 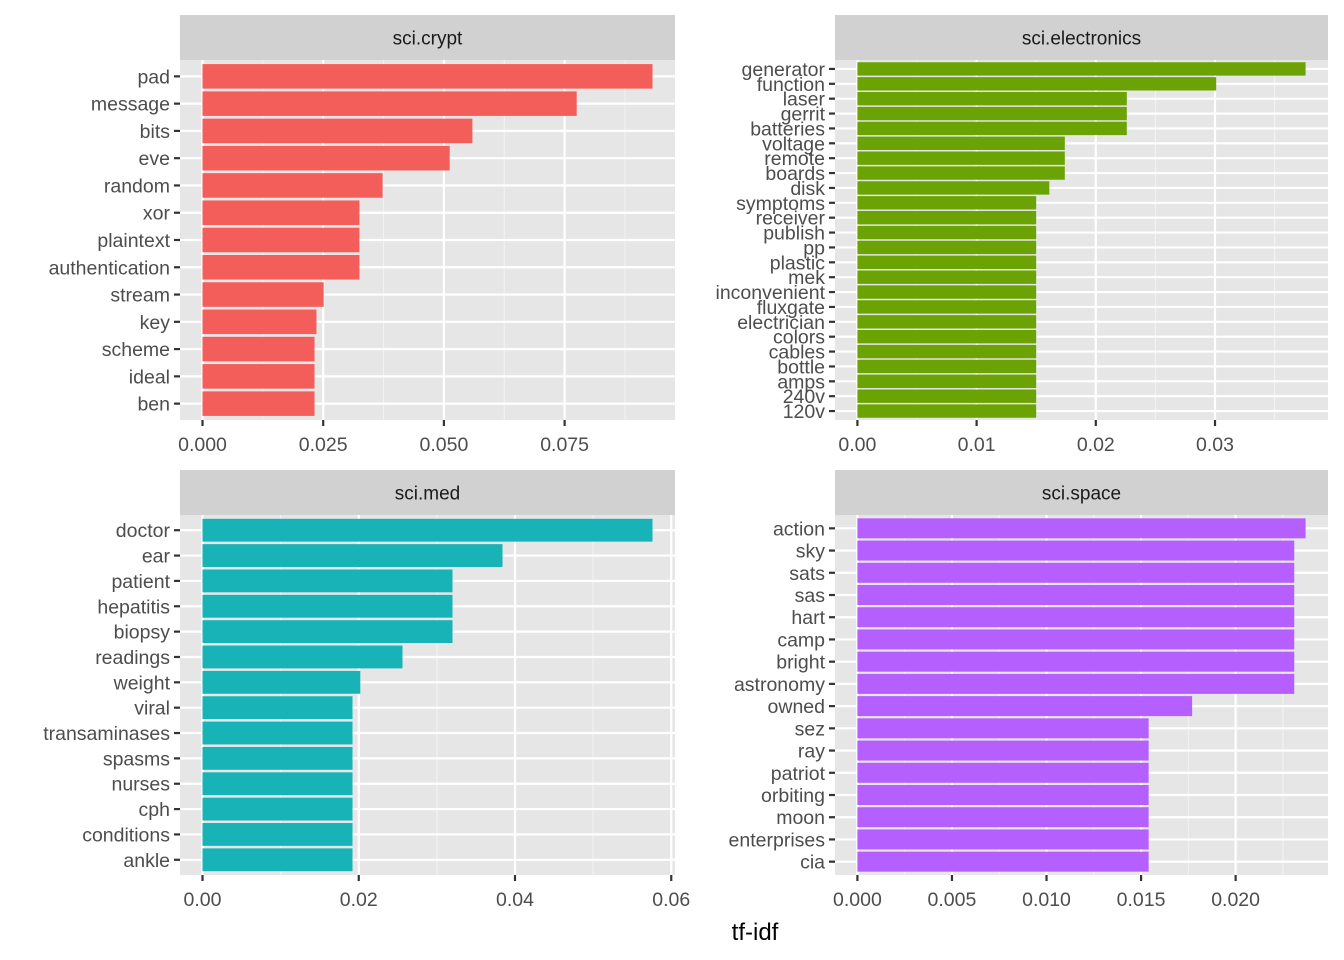 I want to click on bar-astronomy, so click(x=1076, y=683).